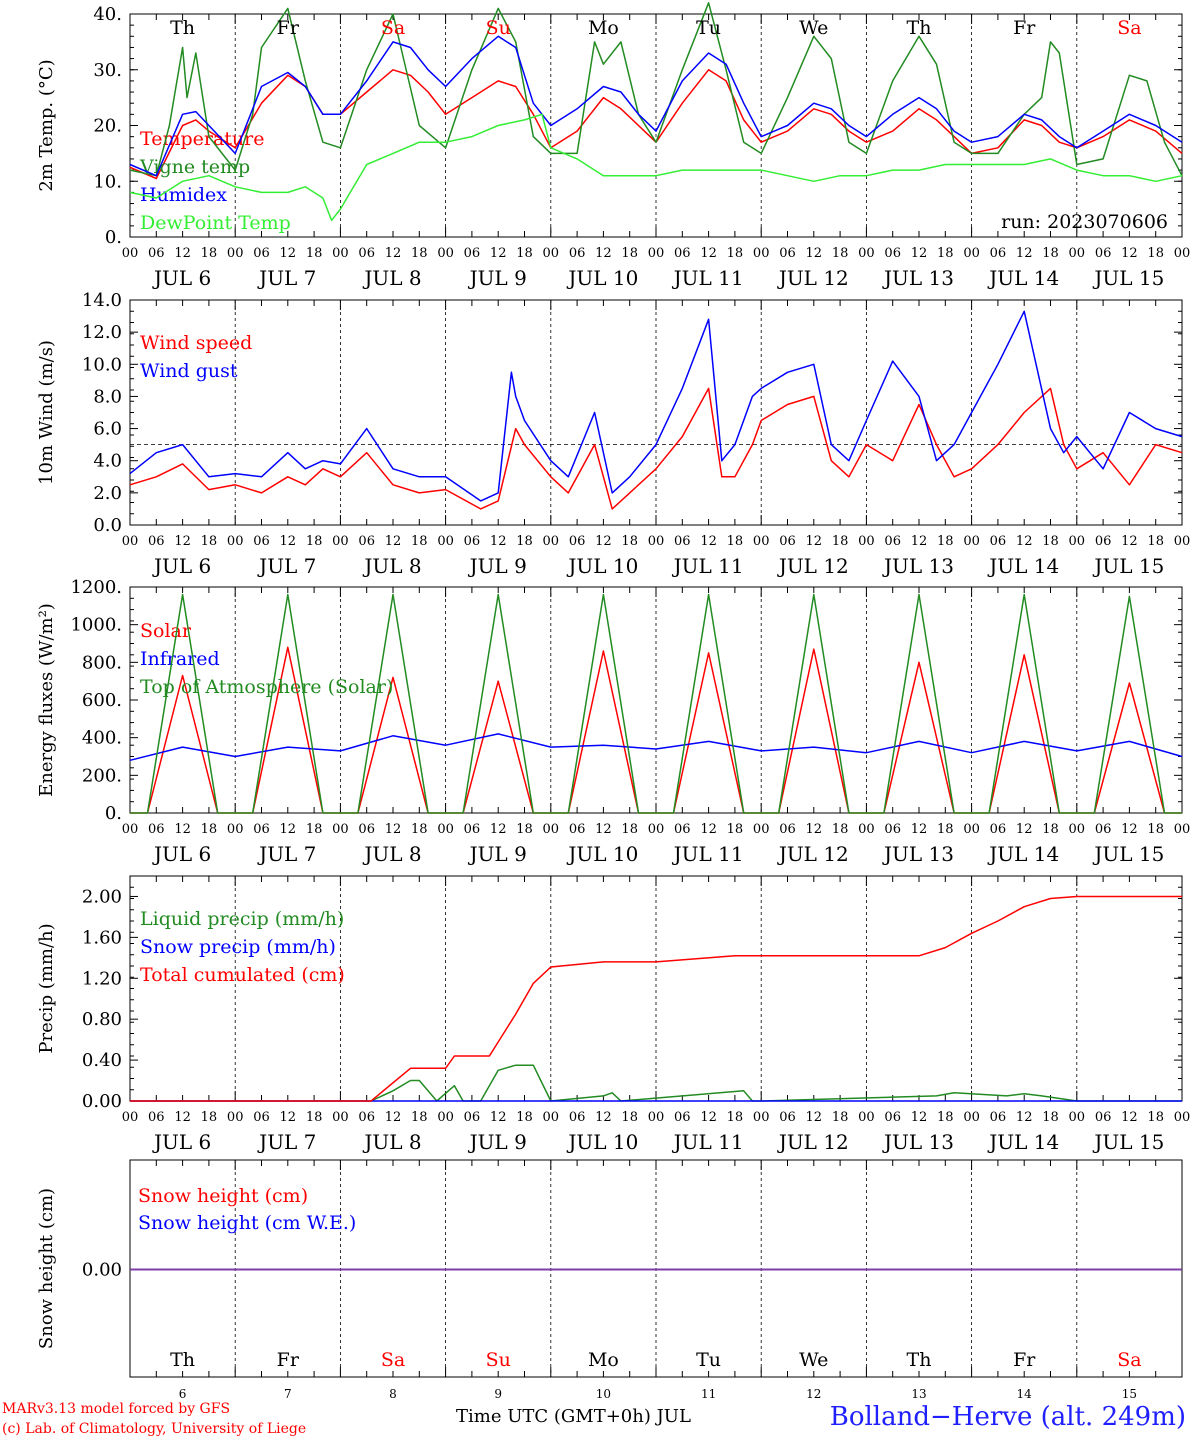  I want to click on weekday-label: Th, so click(919, 28).